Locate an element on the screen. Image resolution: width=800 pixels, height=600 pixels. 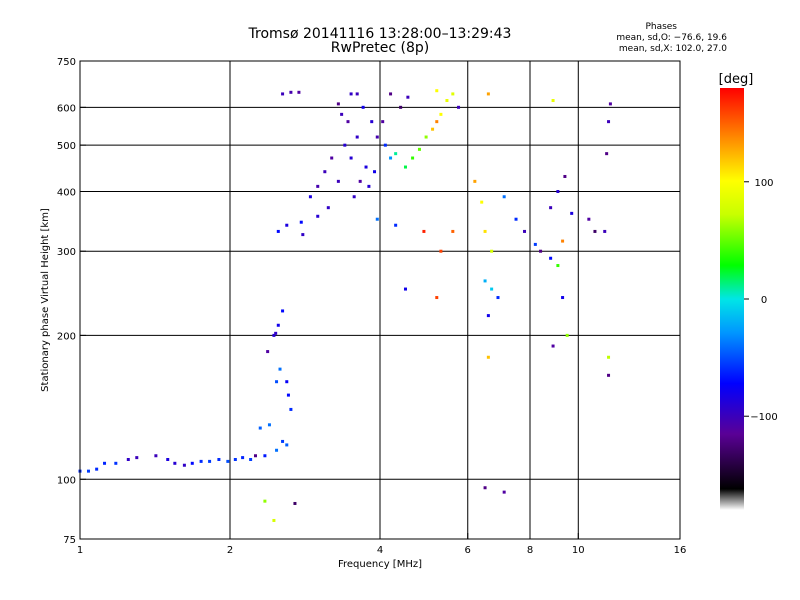
colorbar-tick-label: 0 is located at coordinates (764, 300).